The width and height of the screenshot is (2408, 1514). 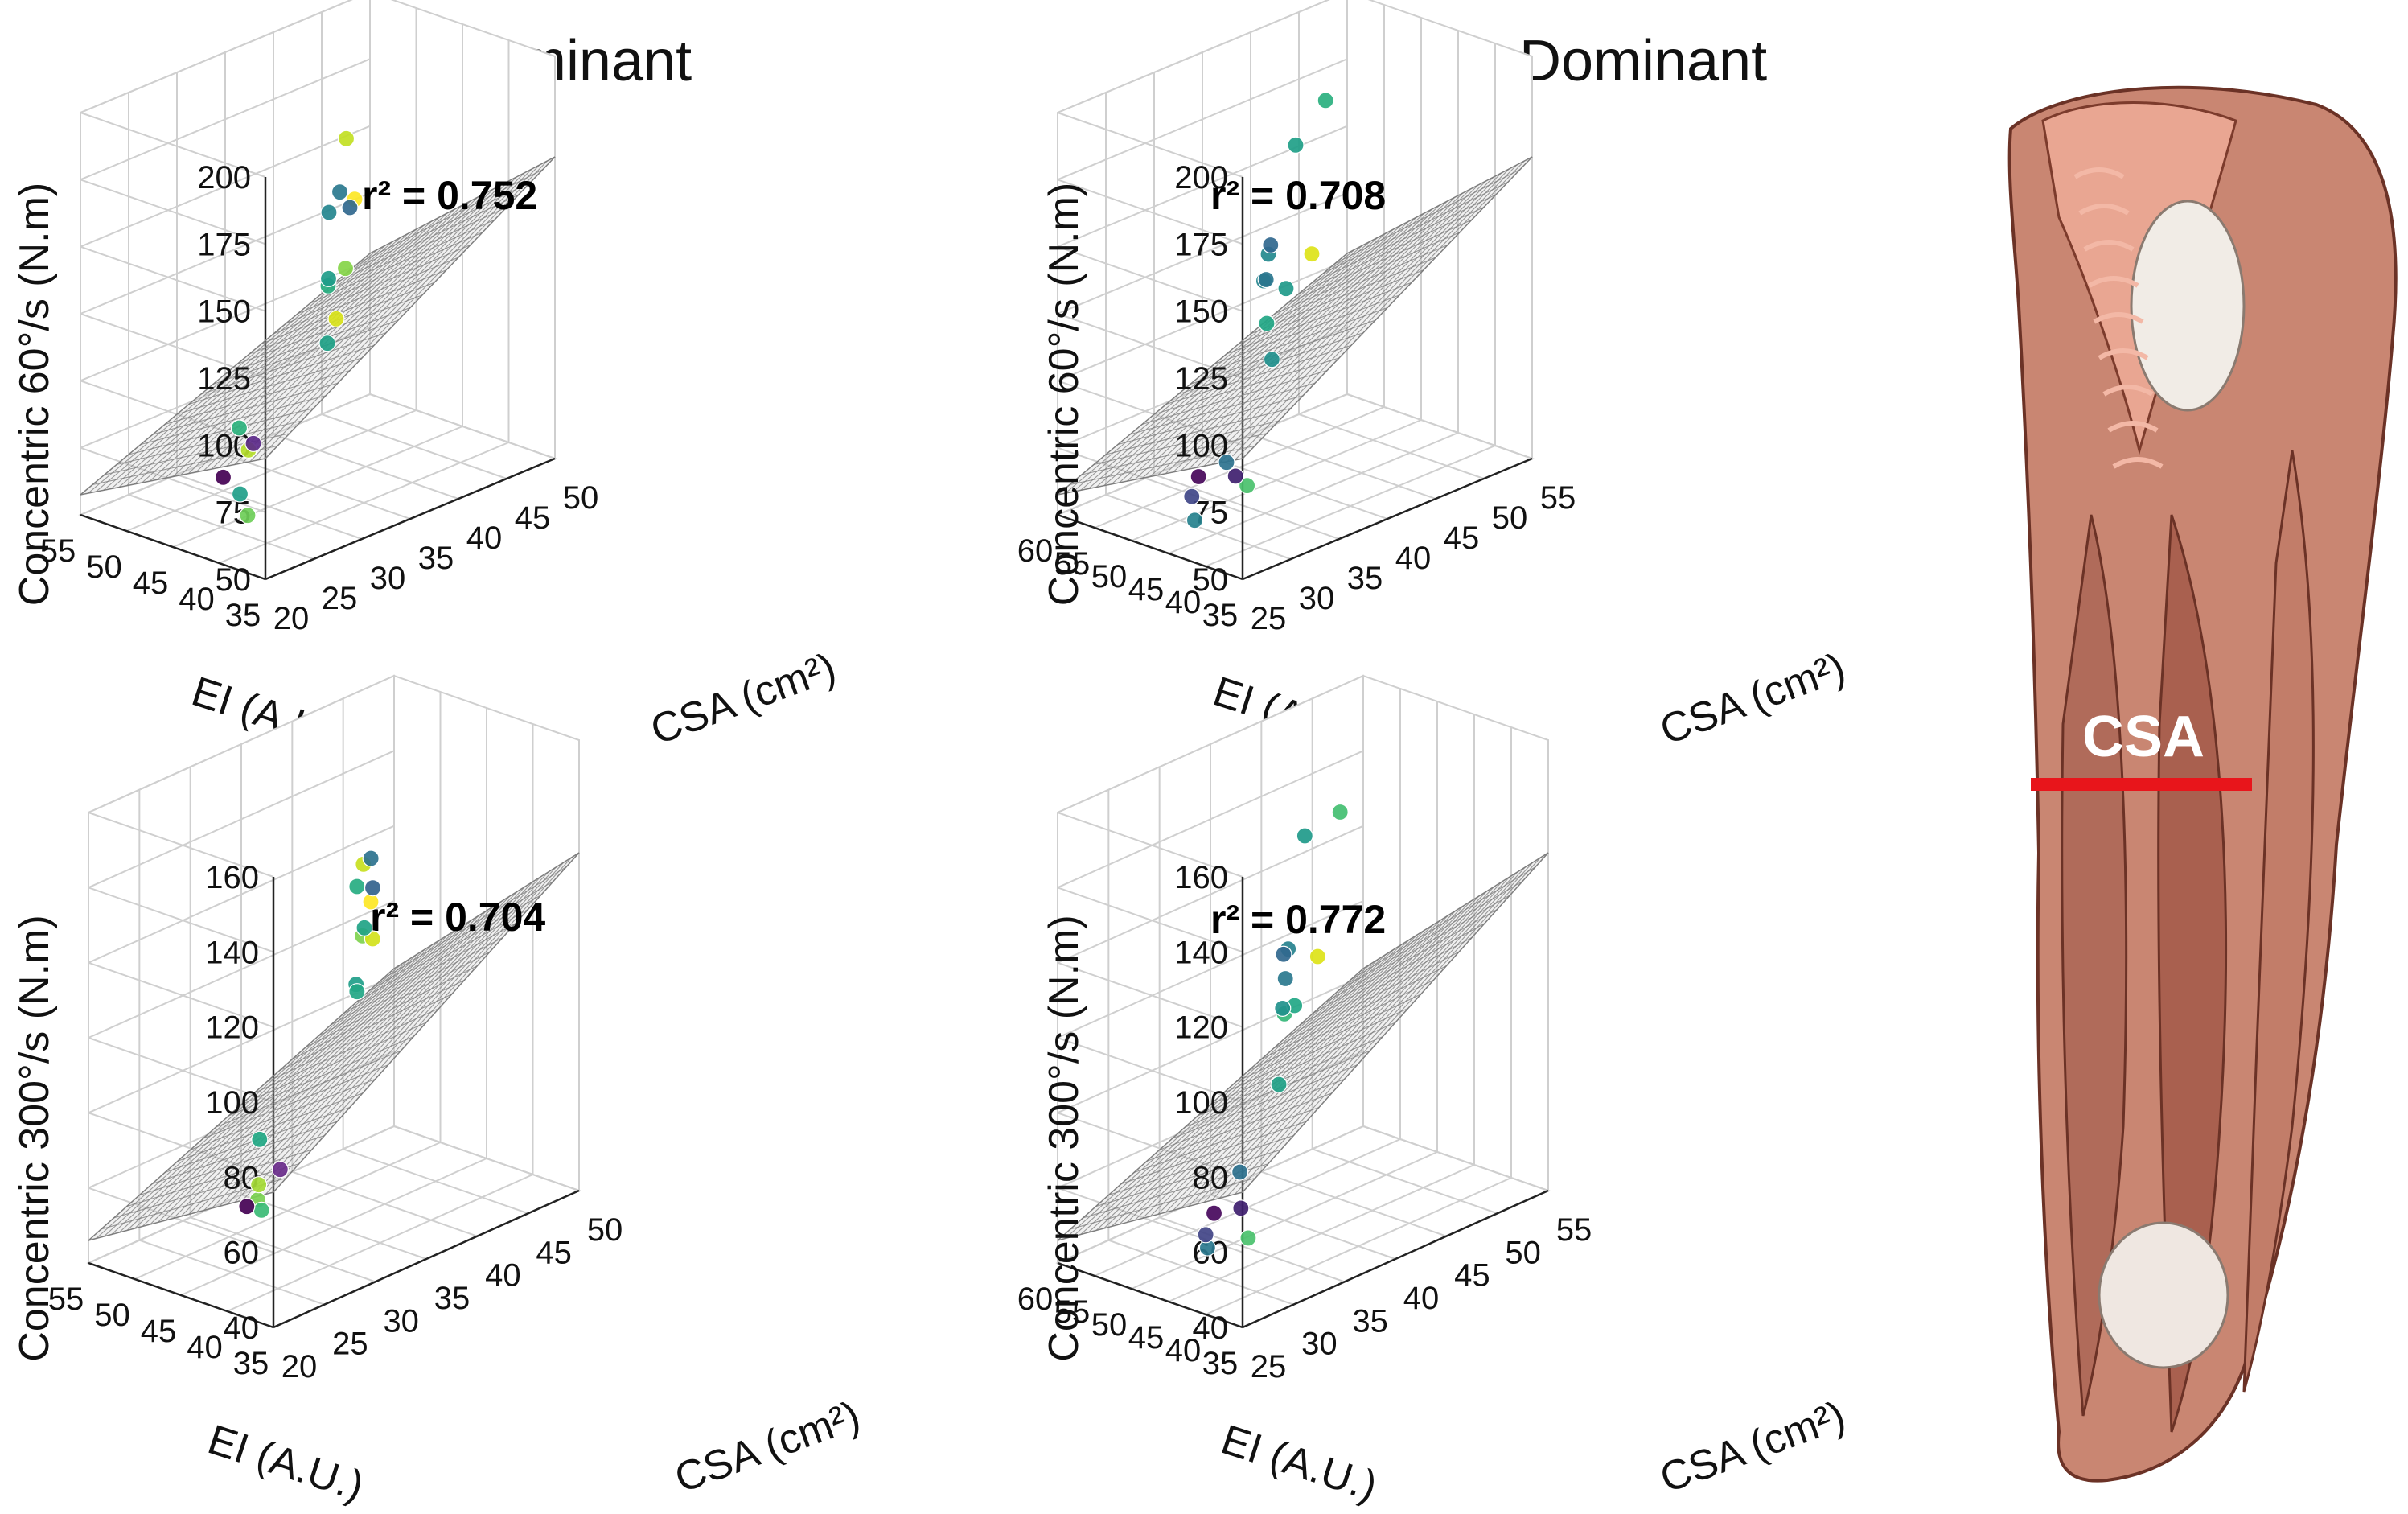 I want to click on y-axis-line, so click(x=1387, y=519).